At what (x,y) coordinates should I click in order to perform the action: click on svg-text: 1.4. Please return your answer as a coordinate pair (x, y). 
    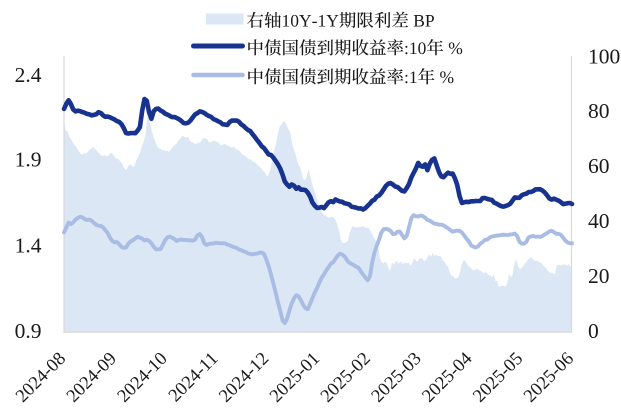
    Looking at the image, I should click on (28, 245).